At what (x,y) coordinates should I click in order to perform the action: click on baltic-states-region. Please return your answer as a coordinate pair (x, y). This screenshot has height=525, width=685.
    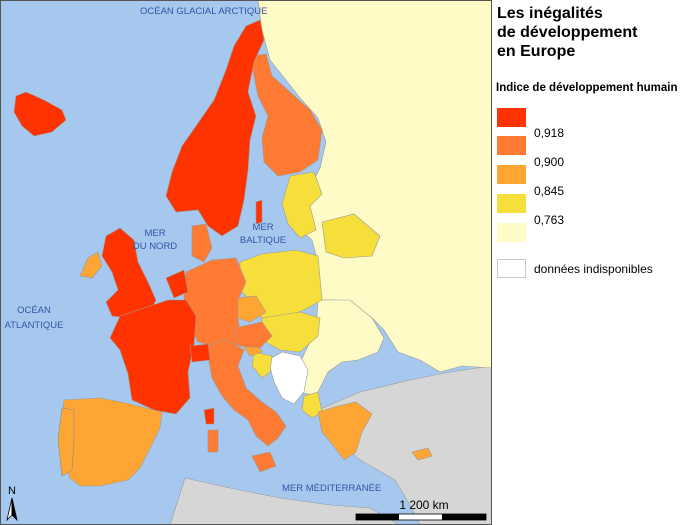
    Looking at the image, I should click on (302, 205).